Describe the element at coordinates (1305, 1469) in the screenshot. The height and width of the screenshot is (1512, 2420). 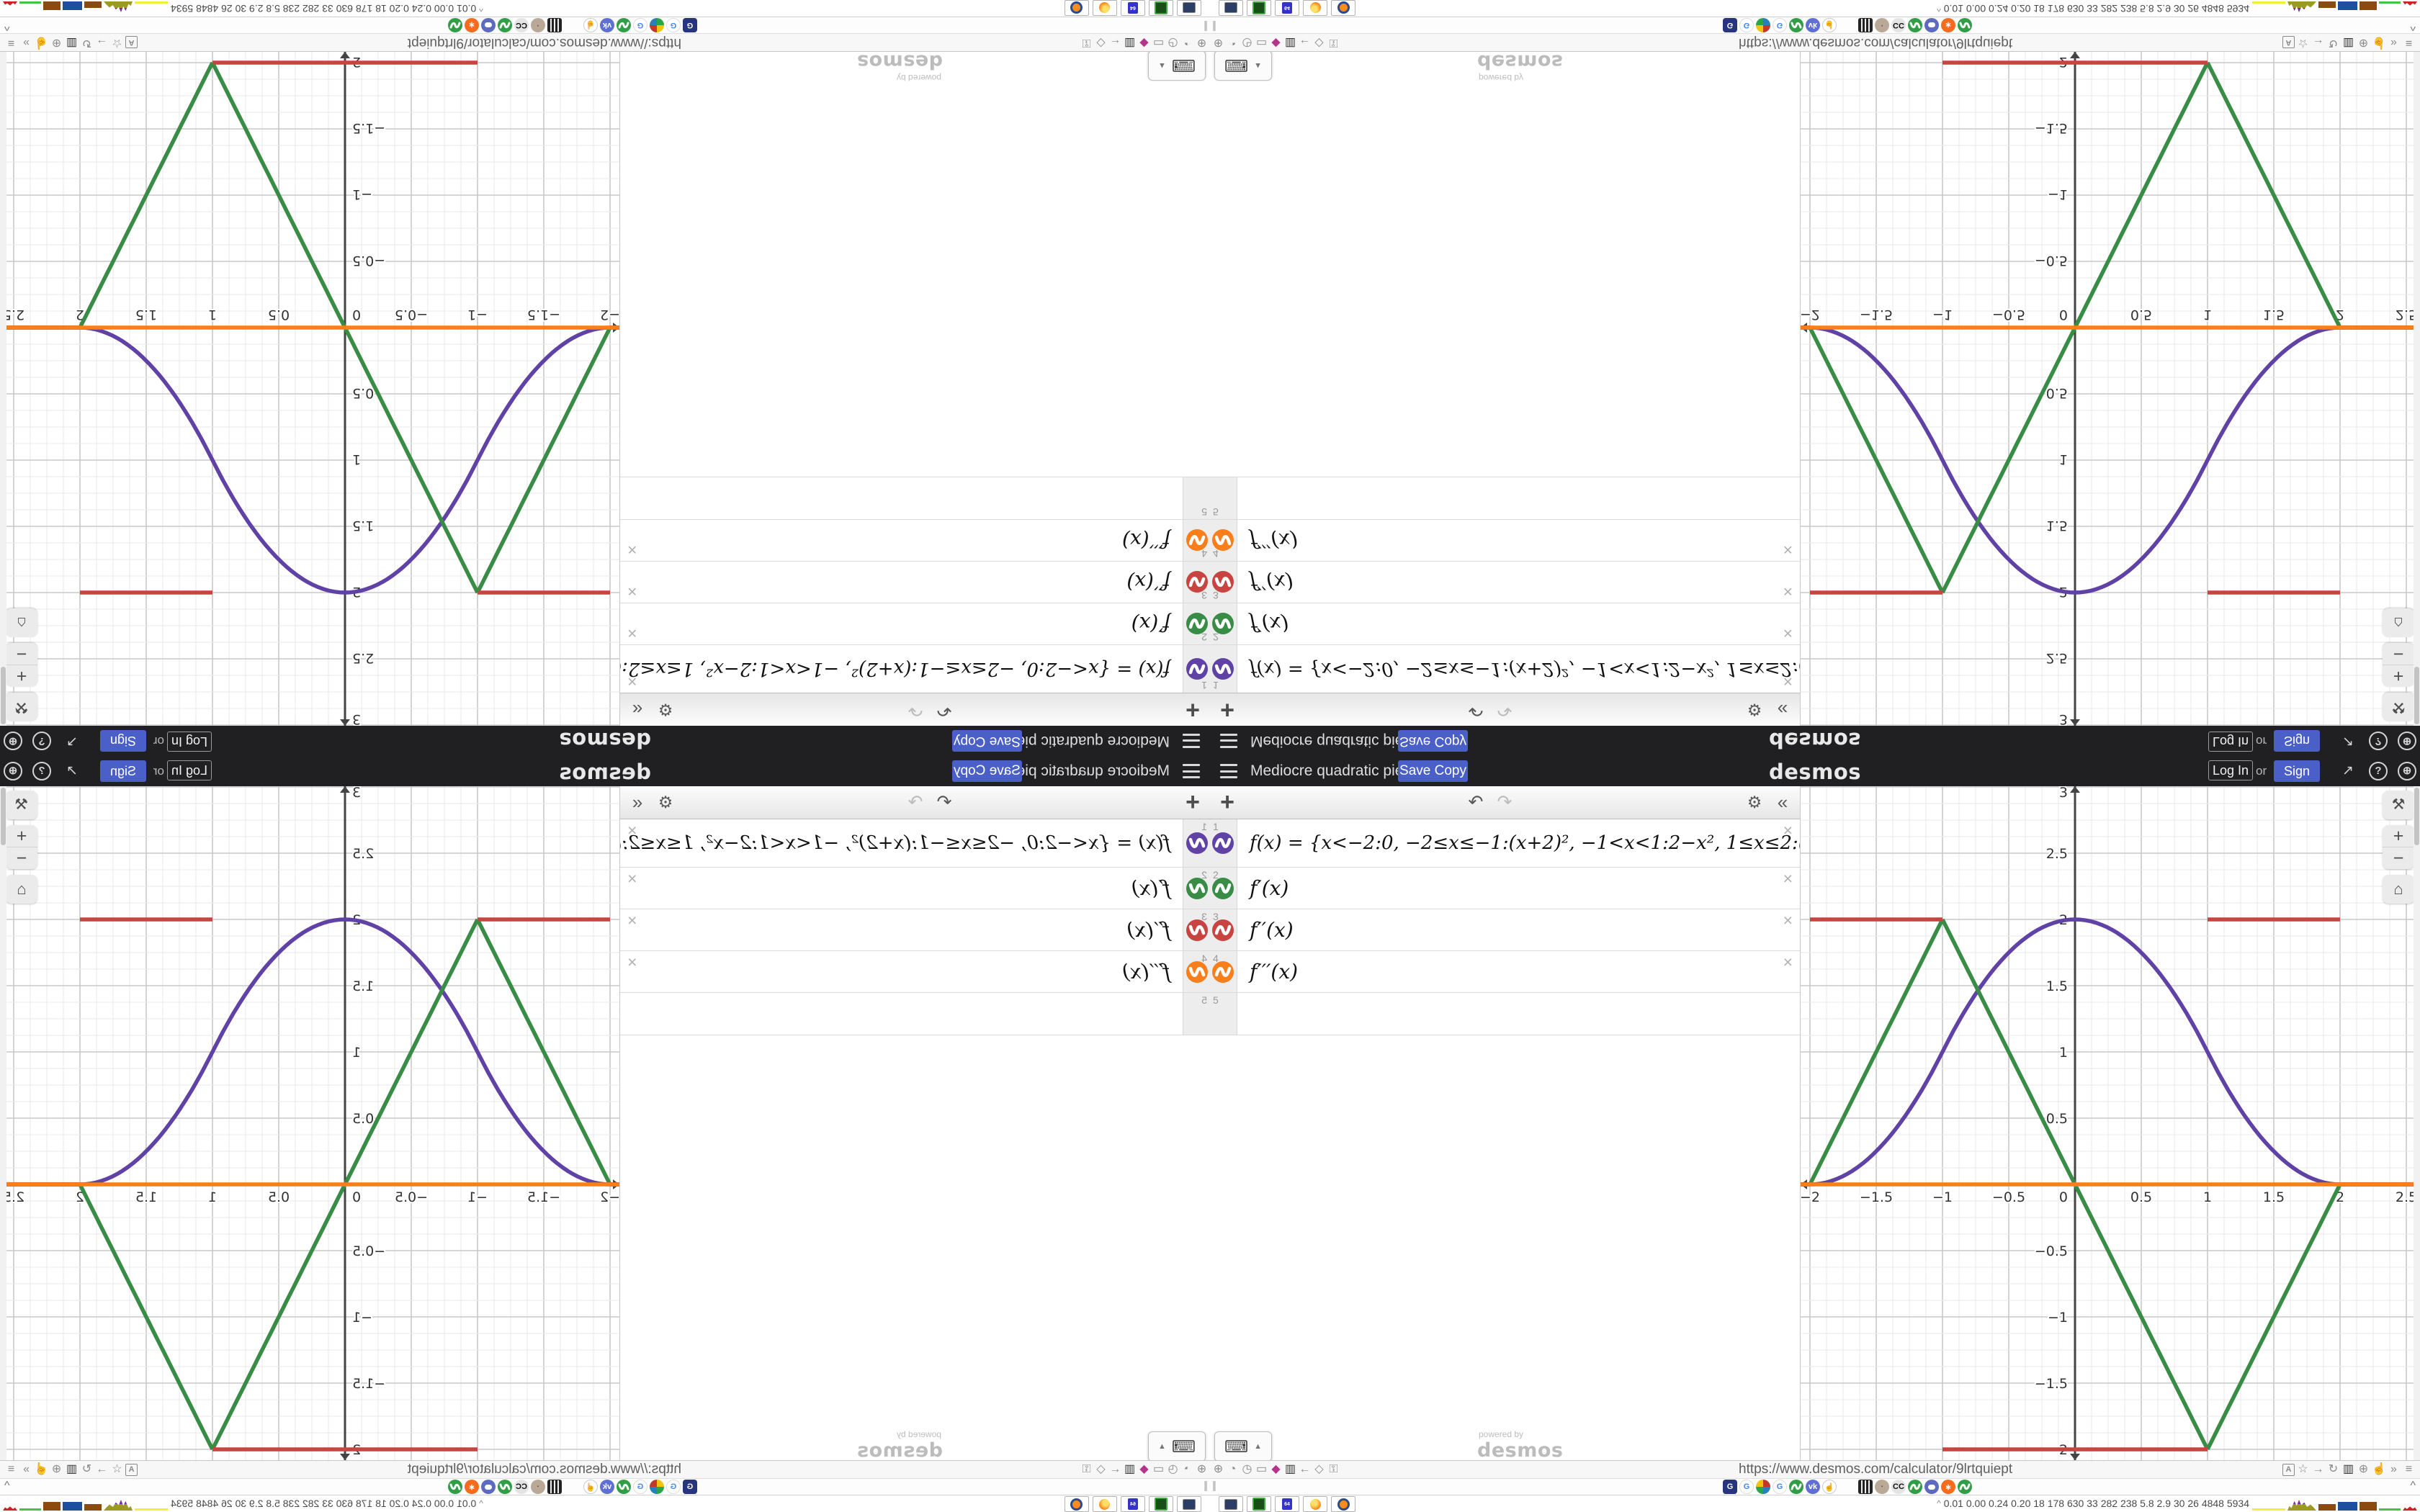
I see `back-icon: ←` at that location.